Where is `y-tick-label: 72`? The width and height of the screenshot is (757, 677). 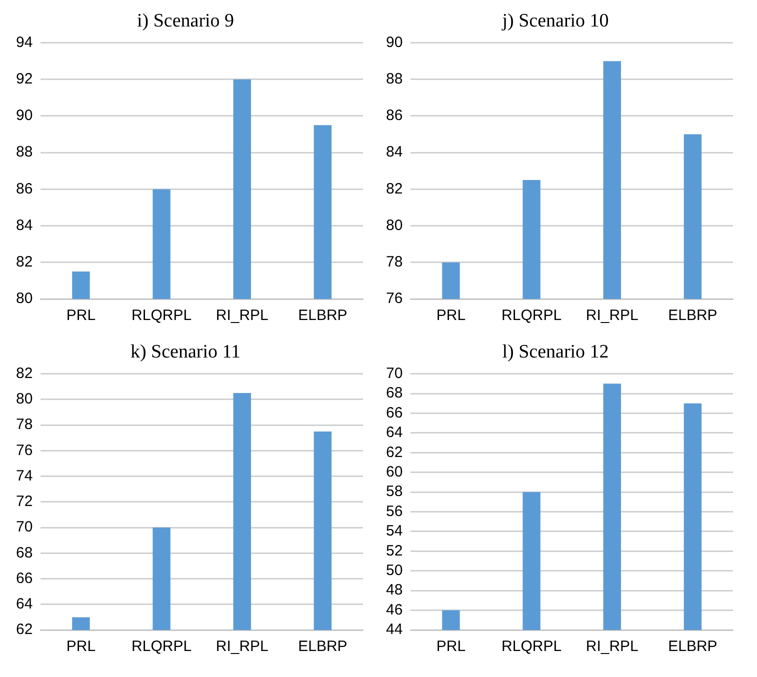
y-tick-label: 72 is located at coordinates (24, 501).